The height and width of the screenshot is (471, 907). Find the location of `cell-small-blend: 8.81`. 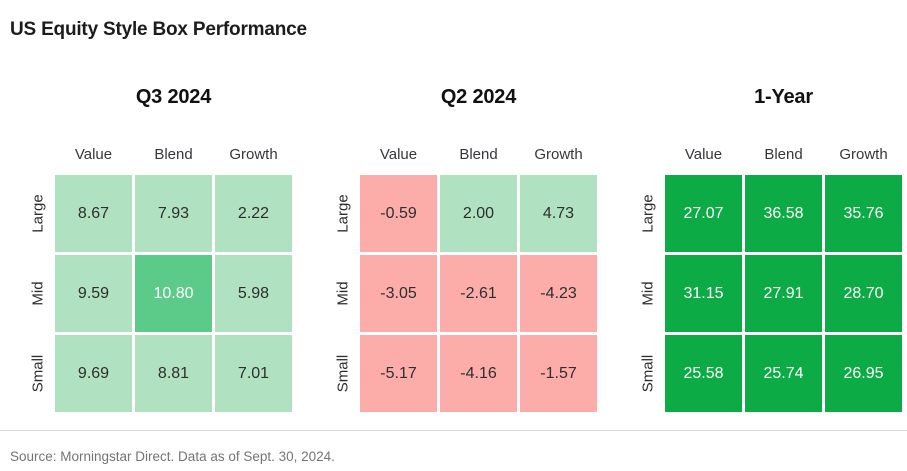

cell-small-blend: 8.81 is located at coordinates (173, 373).